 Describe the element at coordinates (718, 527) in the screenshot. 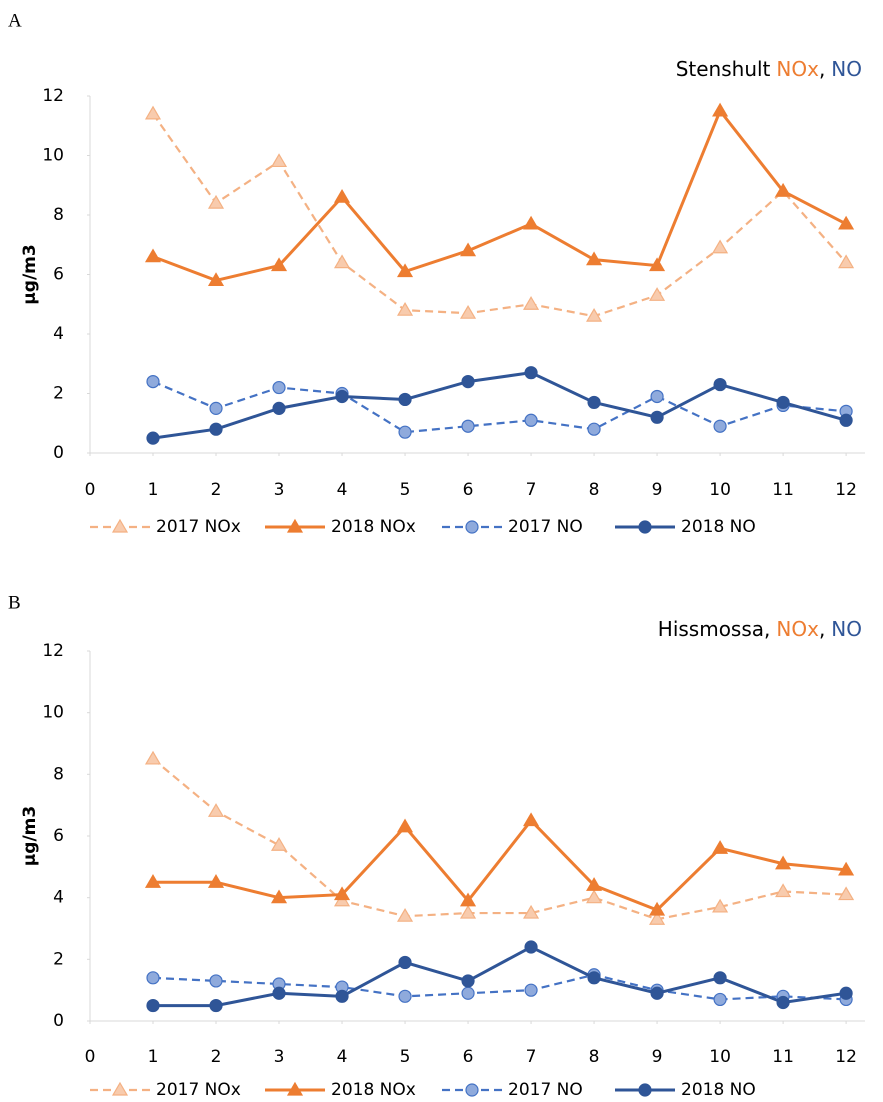

I see `legend-label: 2018 NO` at that location.